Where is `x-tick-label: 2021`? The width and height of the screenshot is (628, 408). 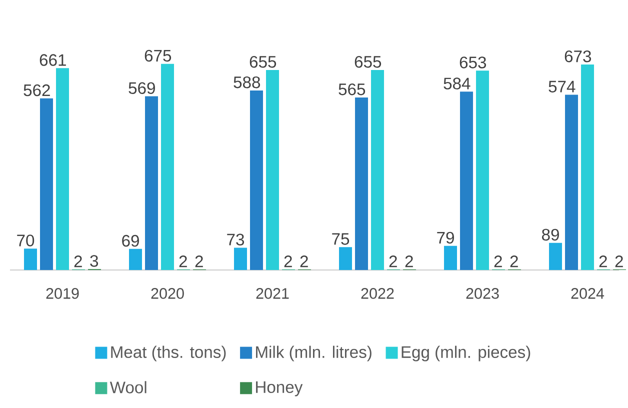 x-tick-label: 2021 is located at coordinates (272, 293).